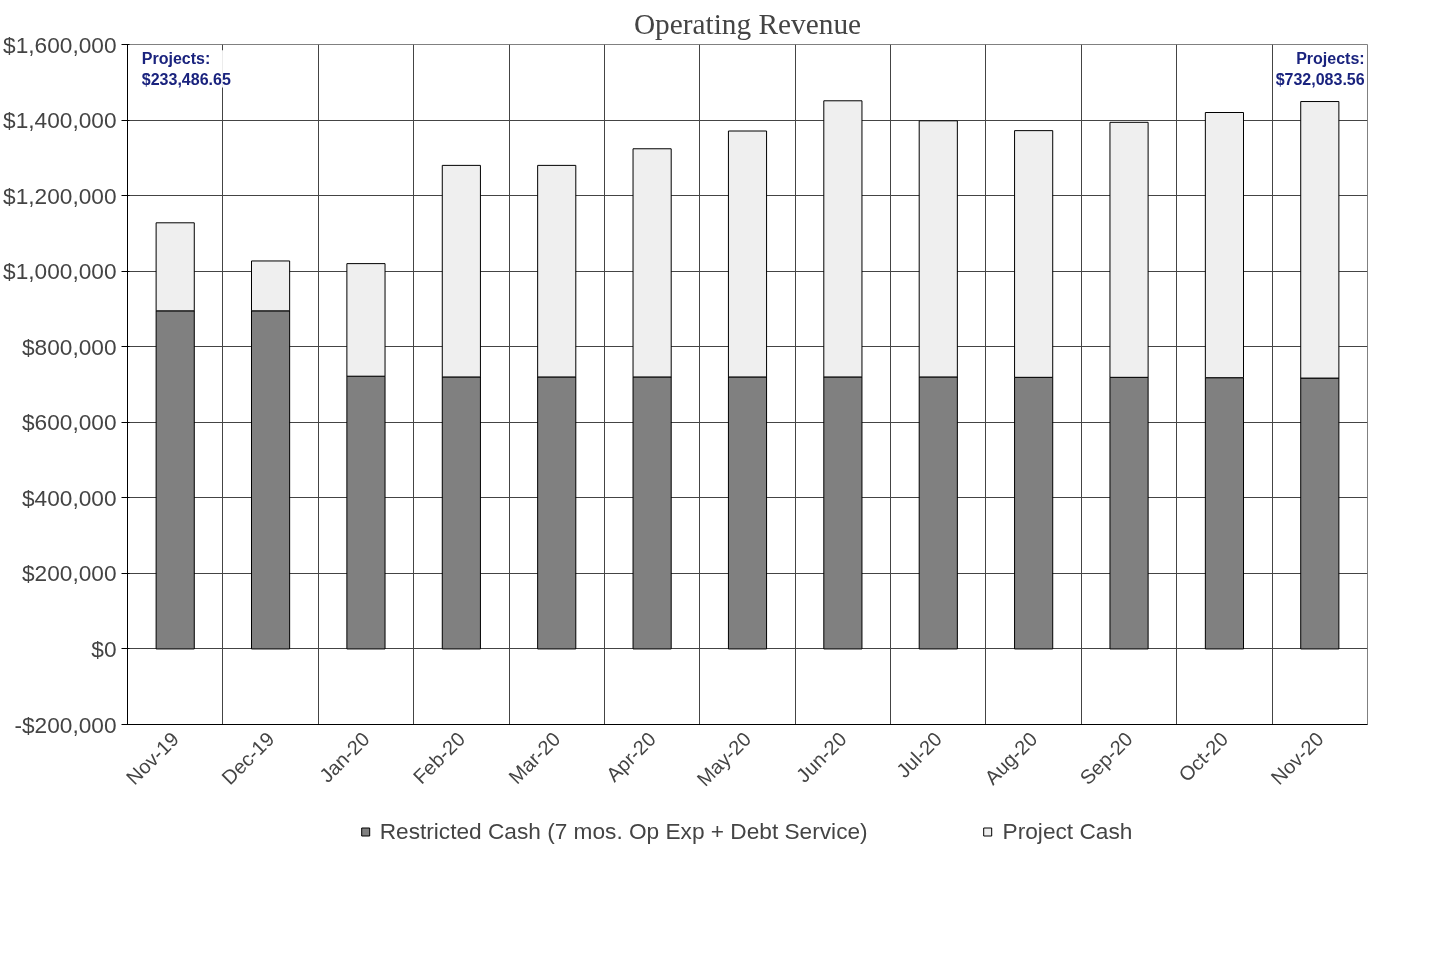 This screenshot has height=966, width=1444. I want to click on y-tick-label: $200,000, so click(69, 573).